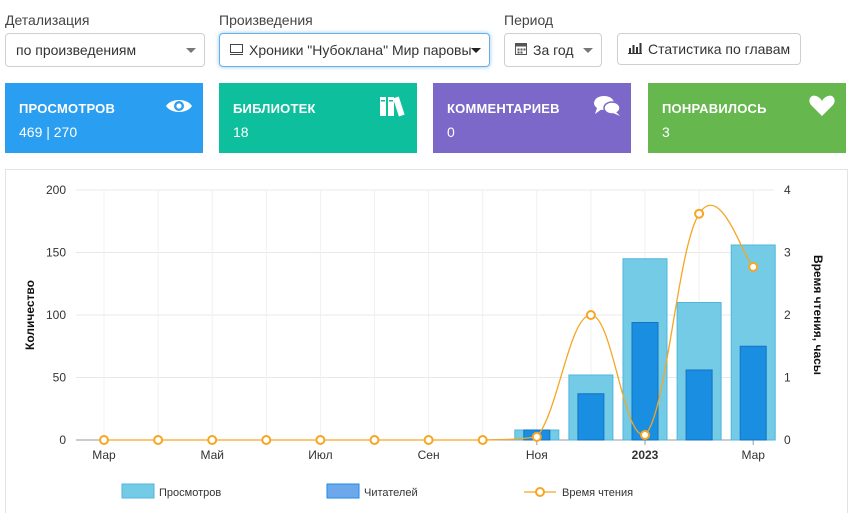  What do you see at coordinates (787, 440) in the screenshot?
I see `y-right-tick-label: 0` at bounding box center [787, 440].